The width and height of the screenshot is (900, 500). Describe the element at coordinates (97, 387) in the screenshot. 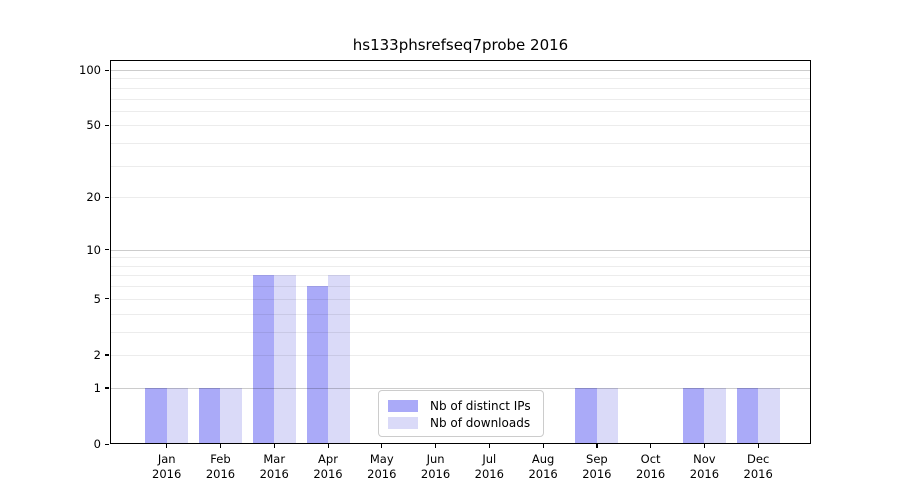

I see `y-tick-label: 1` at that location.